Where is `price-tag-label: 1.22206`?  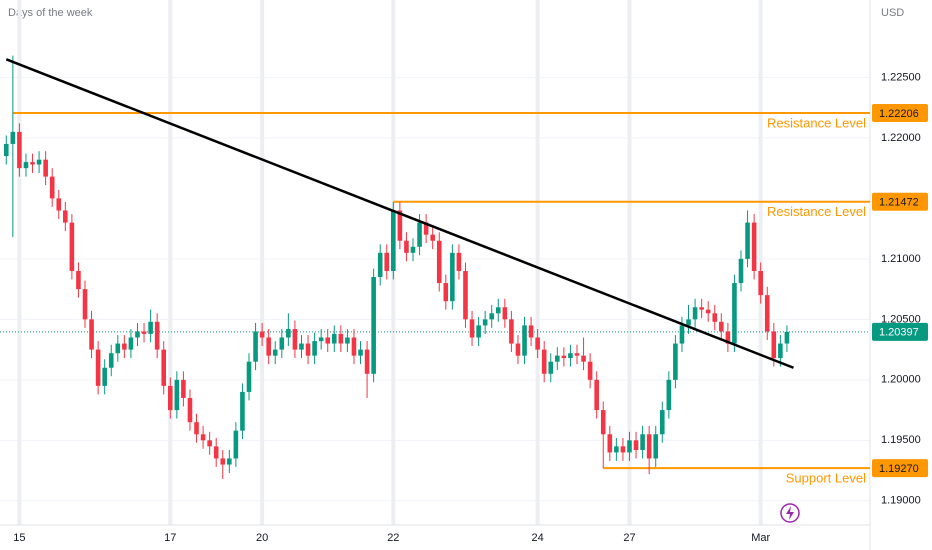 price-tag-label: 1.22206 is located at coordinates (899, 114).